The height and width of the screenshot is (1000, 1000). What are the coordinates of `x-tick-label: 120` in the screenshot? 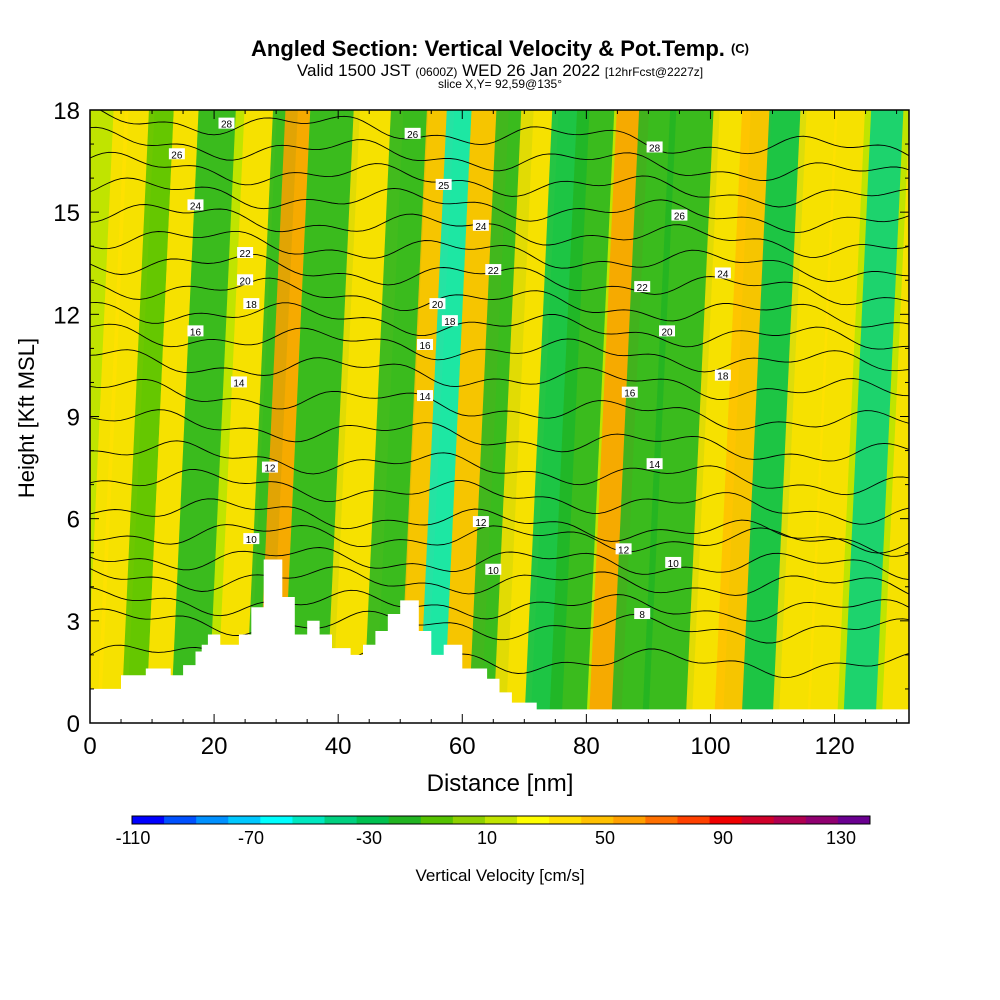 It's located at (835, 746).